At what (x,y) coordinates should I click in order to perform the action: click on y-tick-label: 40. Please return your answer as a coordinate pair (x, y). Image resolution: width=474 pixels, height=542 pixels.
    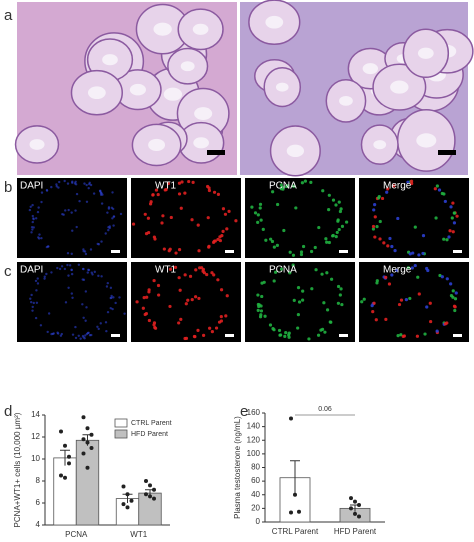
    Looking at the image, I should click on (255, 494).